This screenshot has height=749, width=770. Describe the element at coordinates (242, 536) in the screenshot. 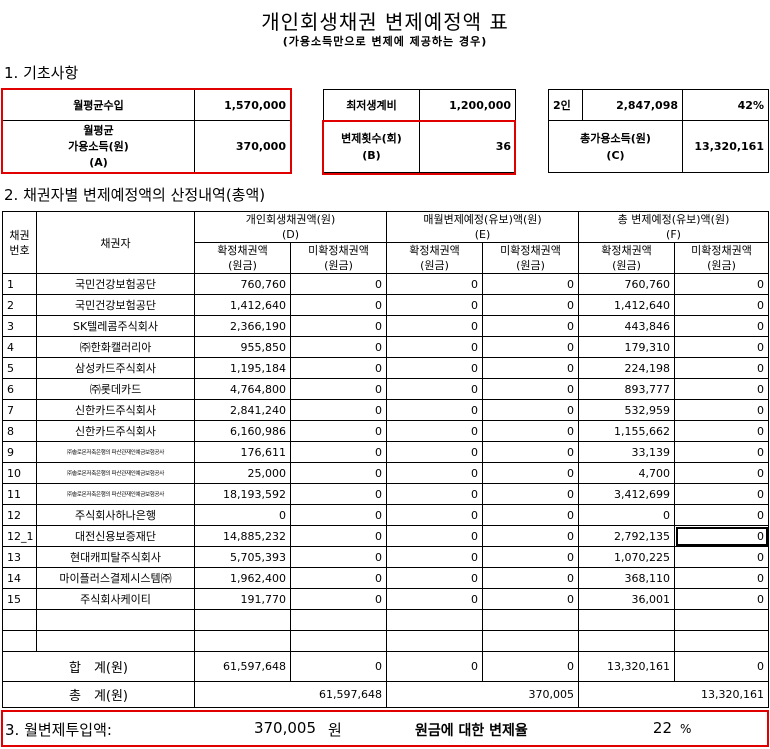

I see `amount-d-confirmed: 14,885,232` at that location.